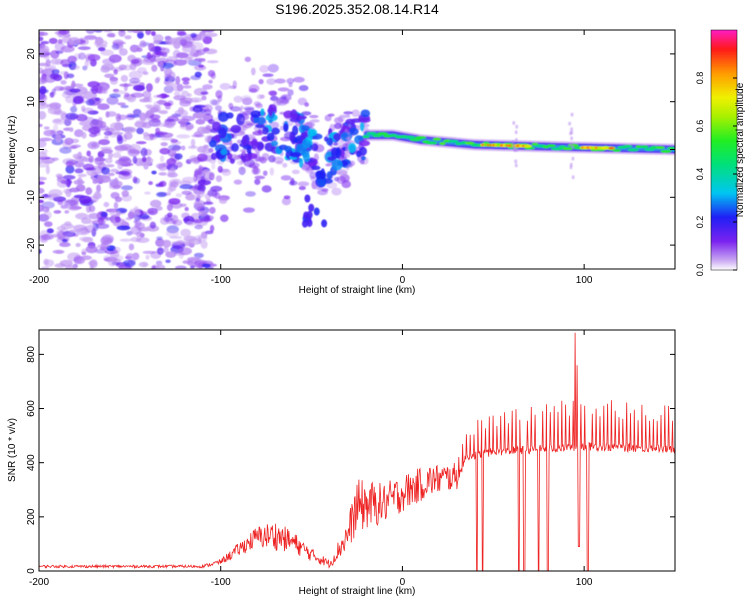 Image resolution: width=750 pixels, height=600 pixels. What do you see at coordinates (31, 102) in the screenshot?
I see `y-tick-label: 10` at bounding box center [31, 102].